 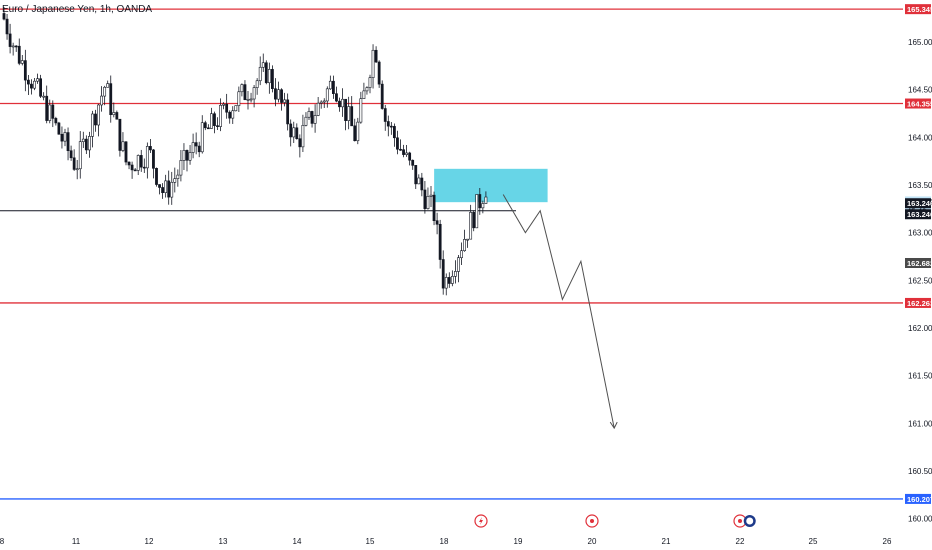 I want to click on price-tag: 162.682, so click(x=919, y=263).